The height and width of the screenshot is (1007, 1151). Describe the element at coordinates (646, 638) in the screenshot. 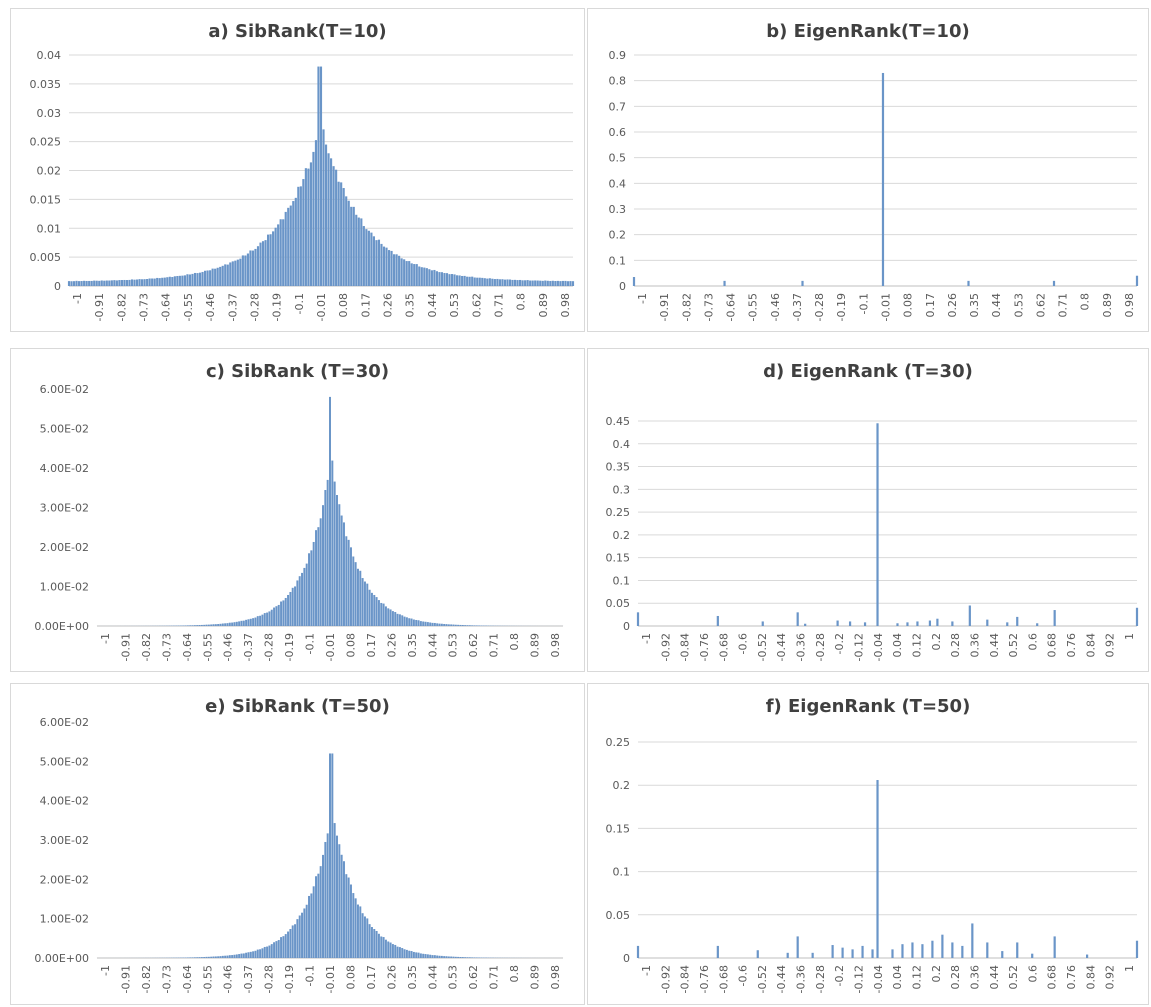

I see `x-tick-label: -1` at that location.